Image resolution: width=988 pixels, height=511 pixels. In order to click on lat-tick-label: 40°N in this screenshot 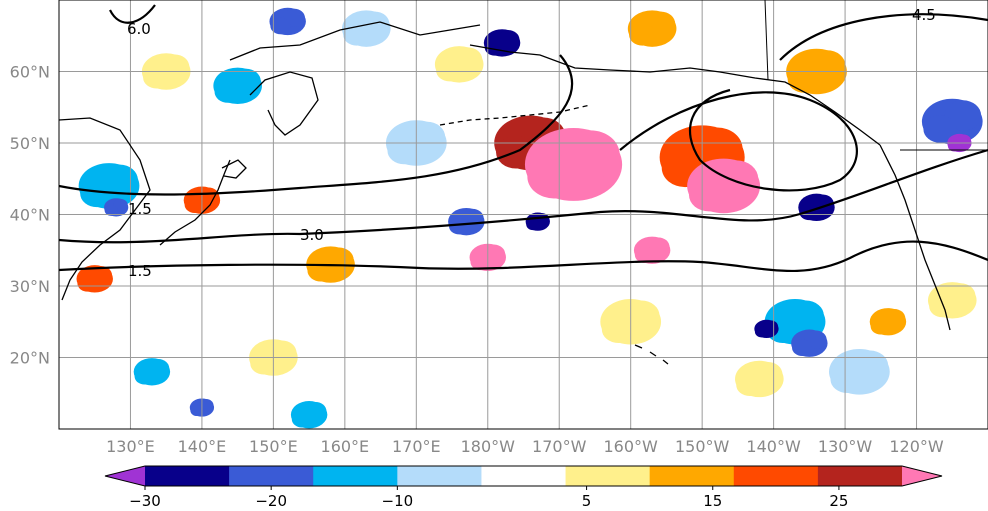, I will do `click(30, 215)`.